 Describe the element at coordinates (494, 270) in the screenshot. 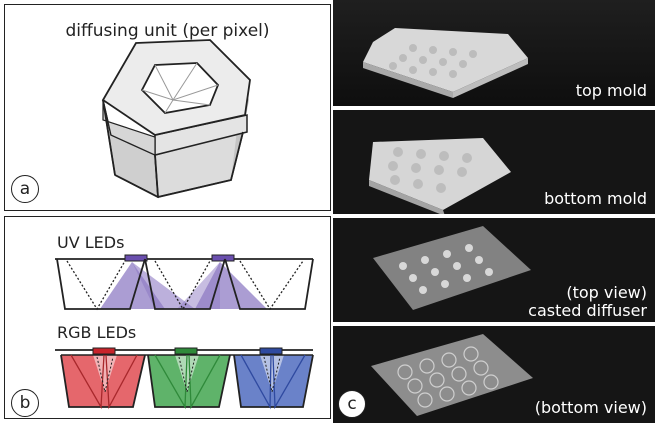

I see `photo-casted-diffuser-top-view: (top view) casted diffuser` at that location.